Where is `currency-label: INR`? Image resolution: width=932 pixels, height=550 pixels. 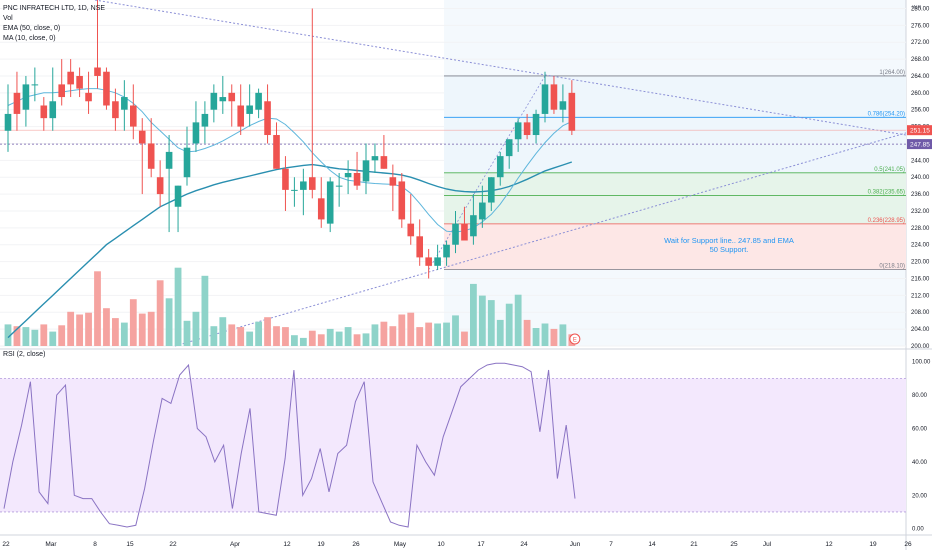
currency-label: INR is located at coordinates (917, 8).